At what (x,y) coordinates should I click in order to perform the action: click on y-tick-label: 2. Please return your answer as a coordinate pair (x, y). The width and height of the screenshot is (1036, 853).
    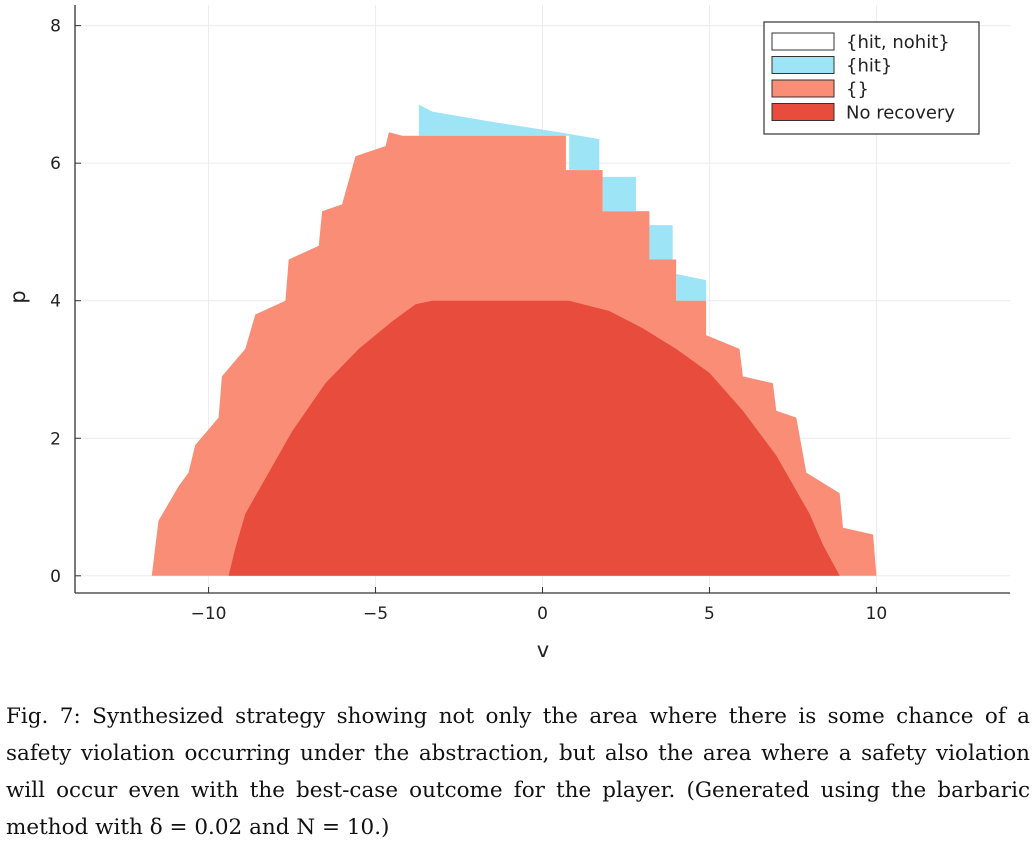
    Looking at the image, I should click on (55, 439).